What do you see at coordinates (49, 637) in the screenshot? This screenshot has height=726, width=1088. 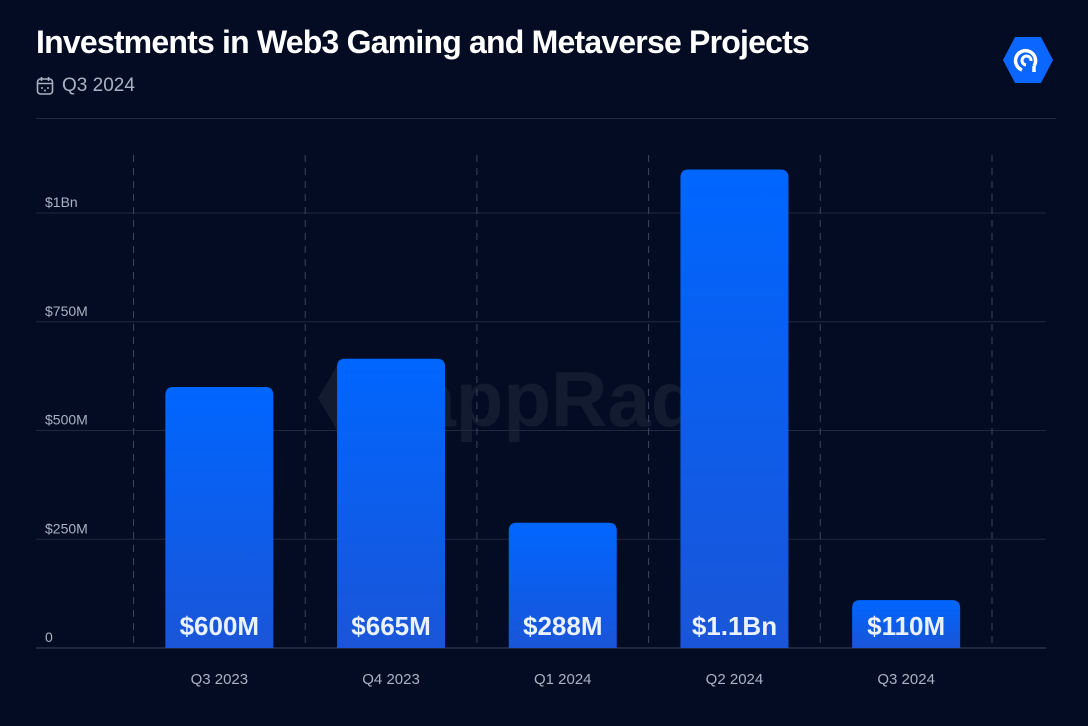 I see `y-tick-label: 0` at bounding box center [49, 637].